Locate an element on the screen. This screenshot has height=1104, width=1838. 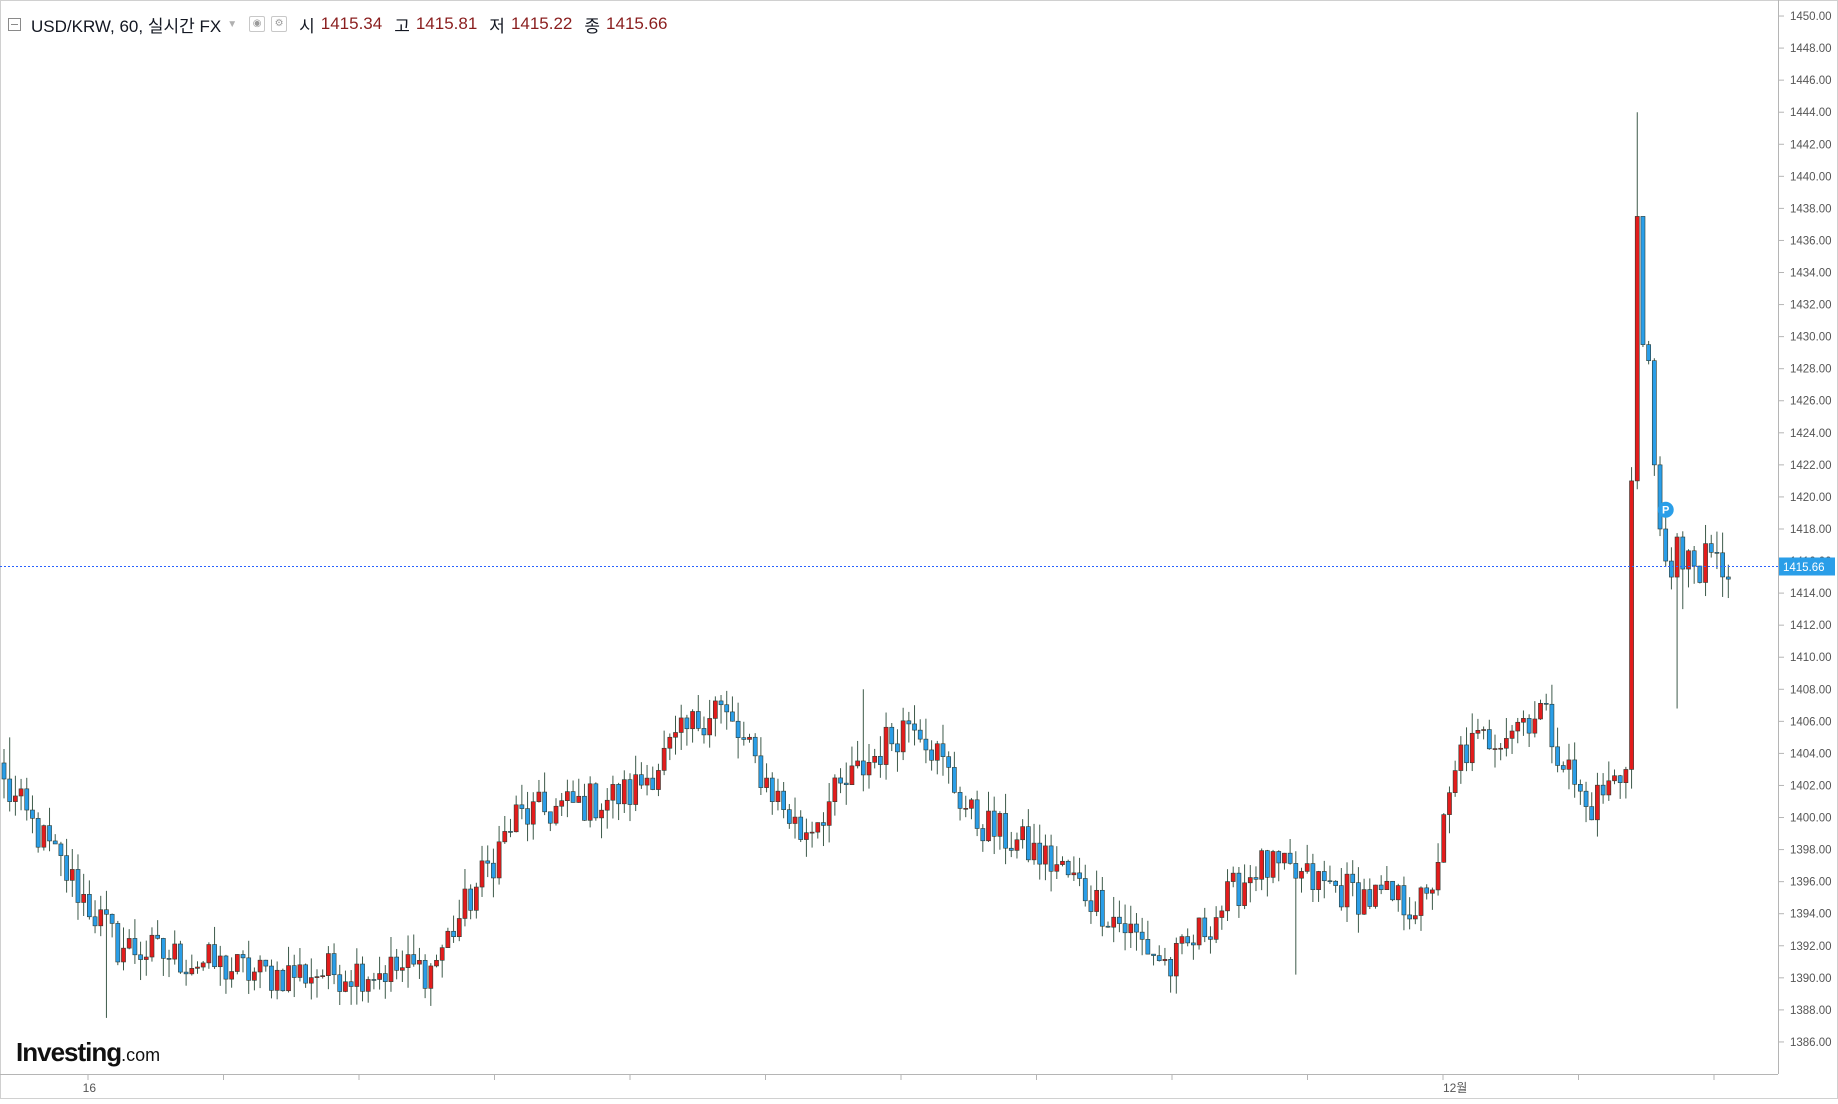
price-tick-label: 1408.00 is located at coordinates (1811, 690).